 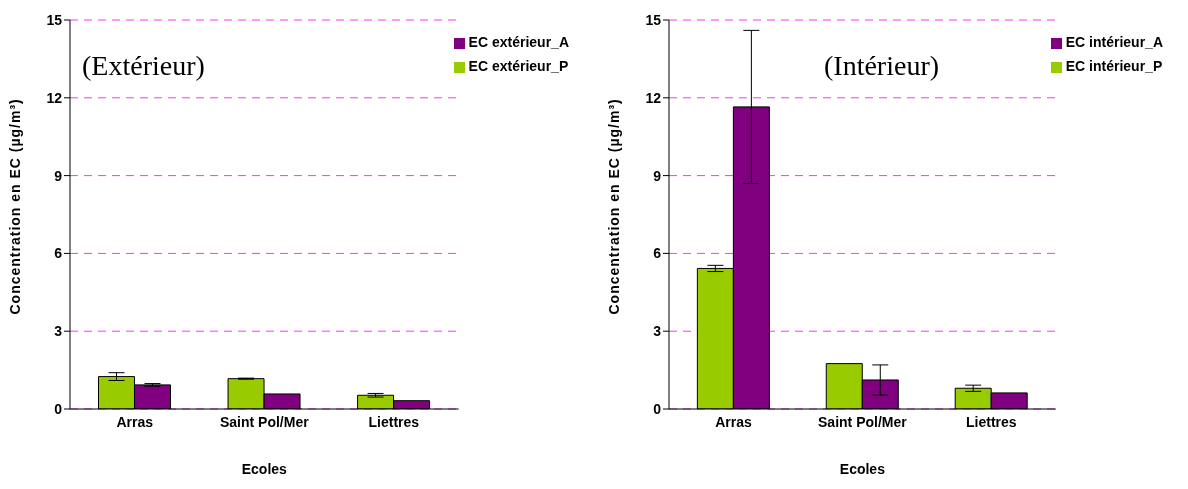 What do you see at coordinates (1114, 66) in the screenshot?
I see `legend-label: EC intérieur_P` at bounding box center [1114, 66].